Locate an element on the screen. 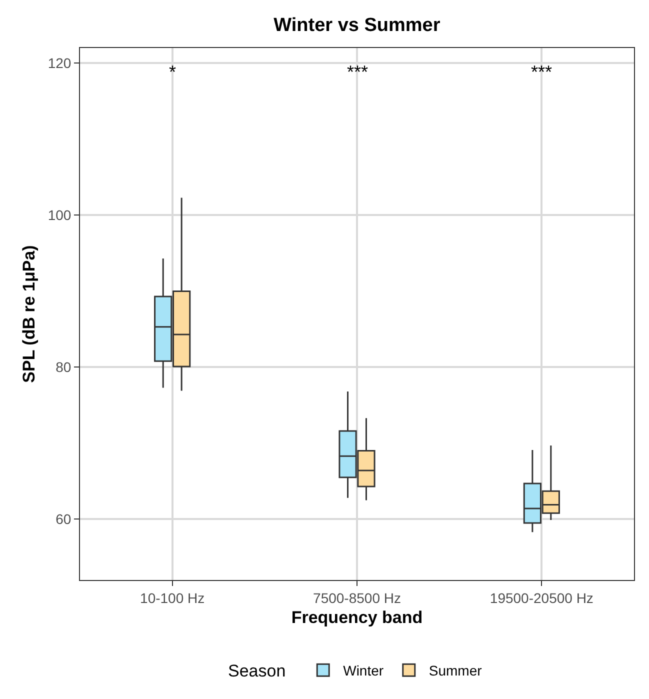  x-tick-label: 10-100 Hz is located at coordinates (172, 598).